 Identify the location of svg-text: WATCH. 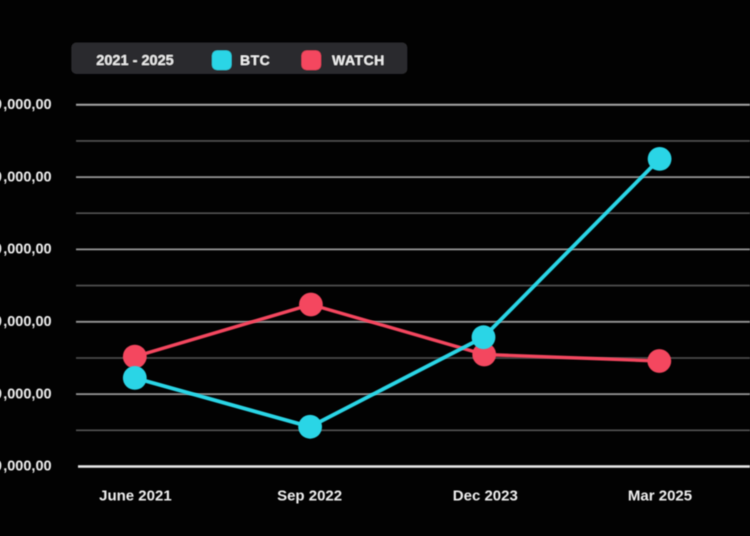
(358, 60).